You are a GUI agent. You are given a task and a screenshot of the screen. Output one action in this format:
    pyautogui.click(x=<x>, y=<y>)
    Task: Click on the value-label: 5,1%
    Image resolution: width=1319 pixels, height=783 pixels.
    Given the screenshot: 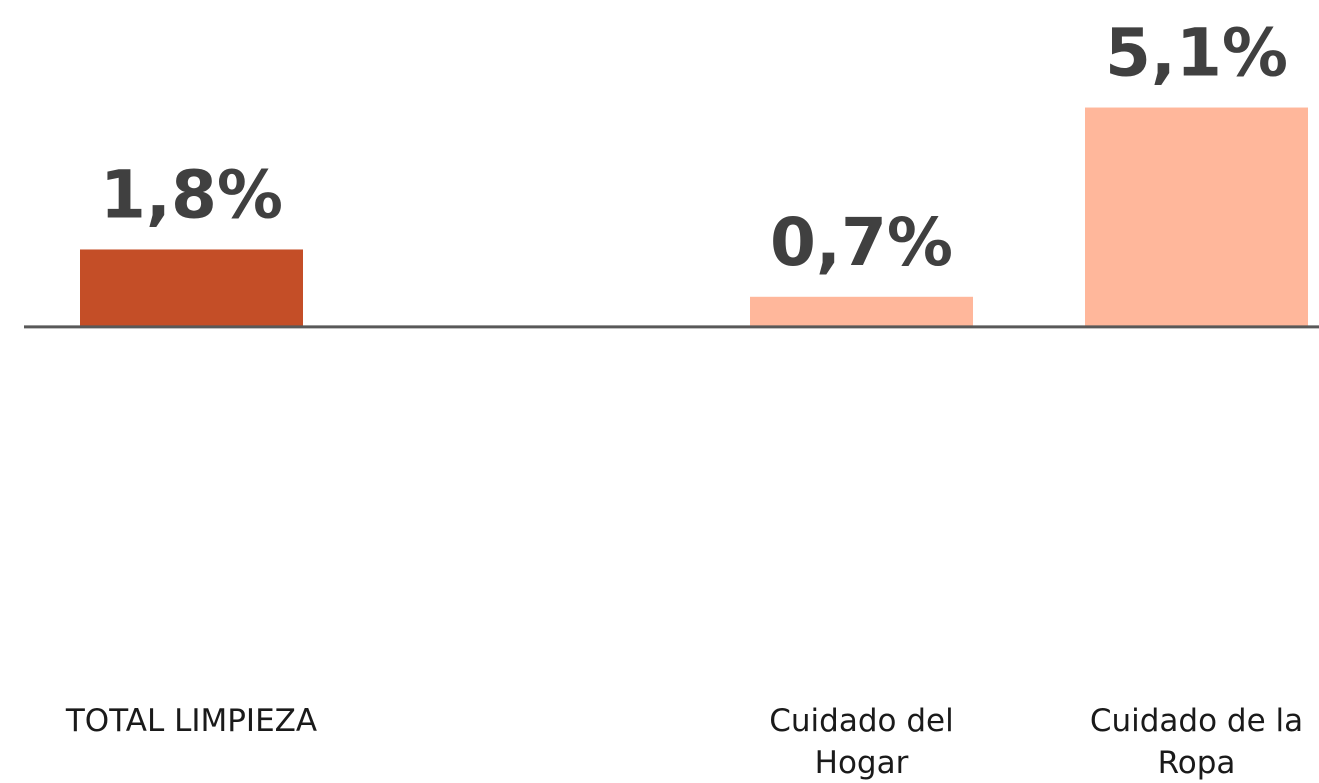 What is the action you would take?
    pyautogui.click(x=1196, y=53)
    